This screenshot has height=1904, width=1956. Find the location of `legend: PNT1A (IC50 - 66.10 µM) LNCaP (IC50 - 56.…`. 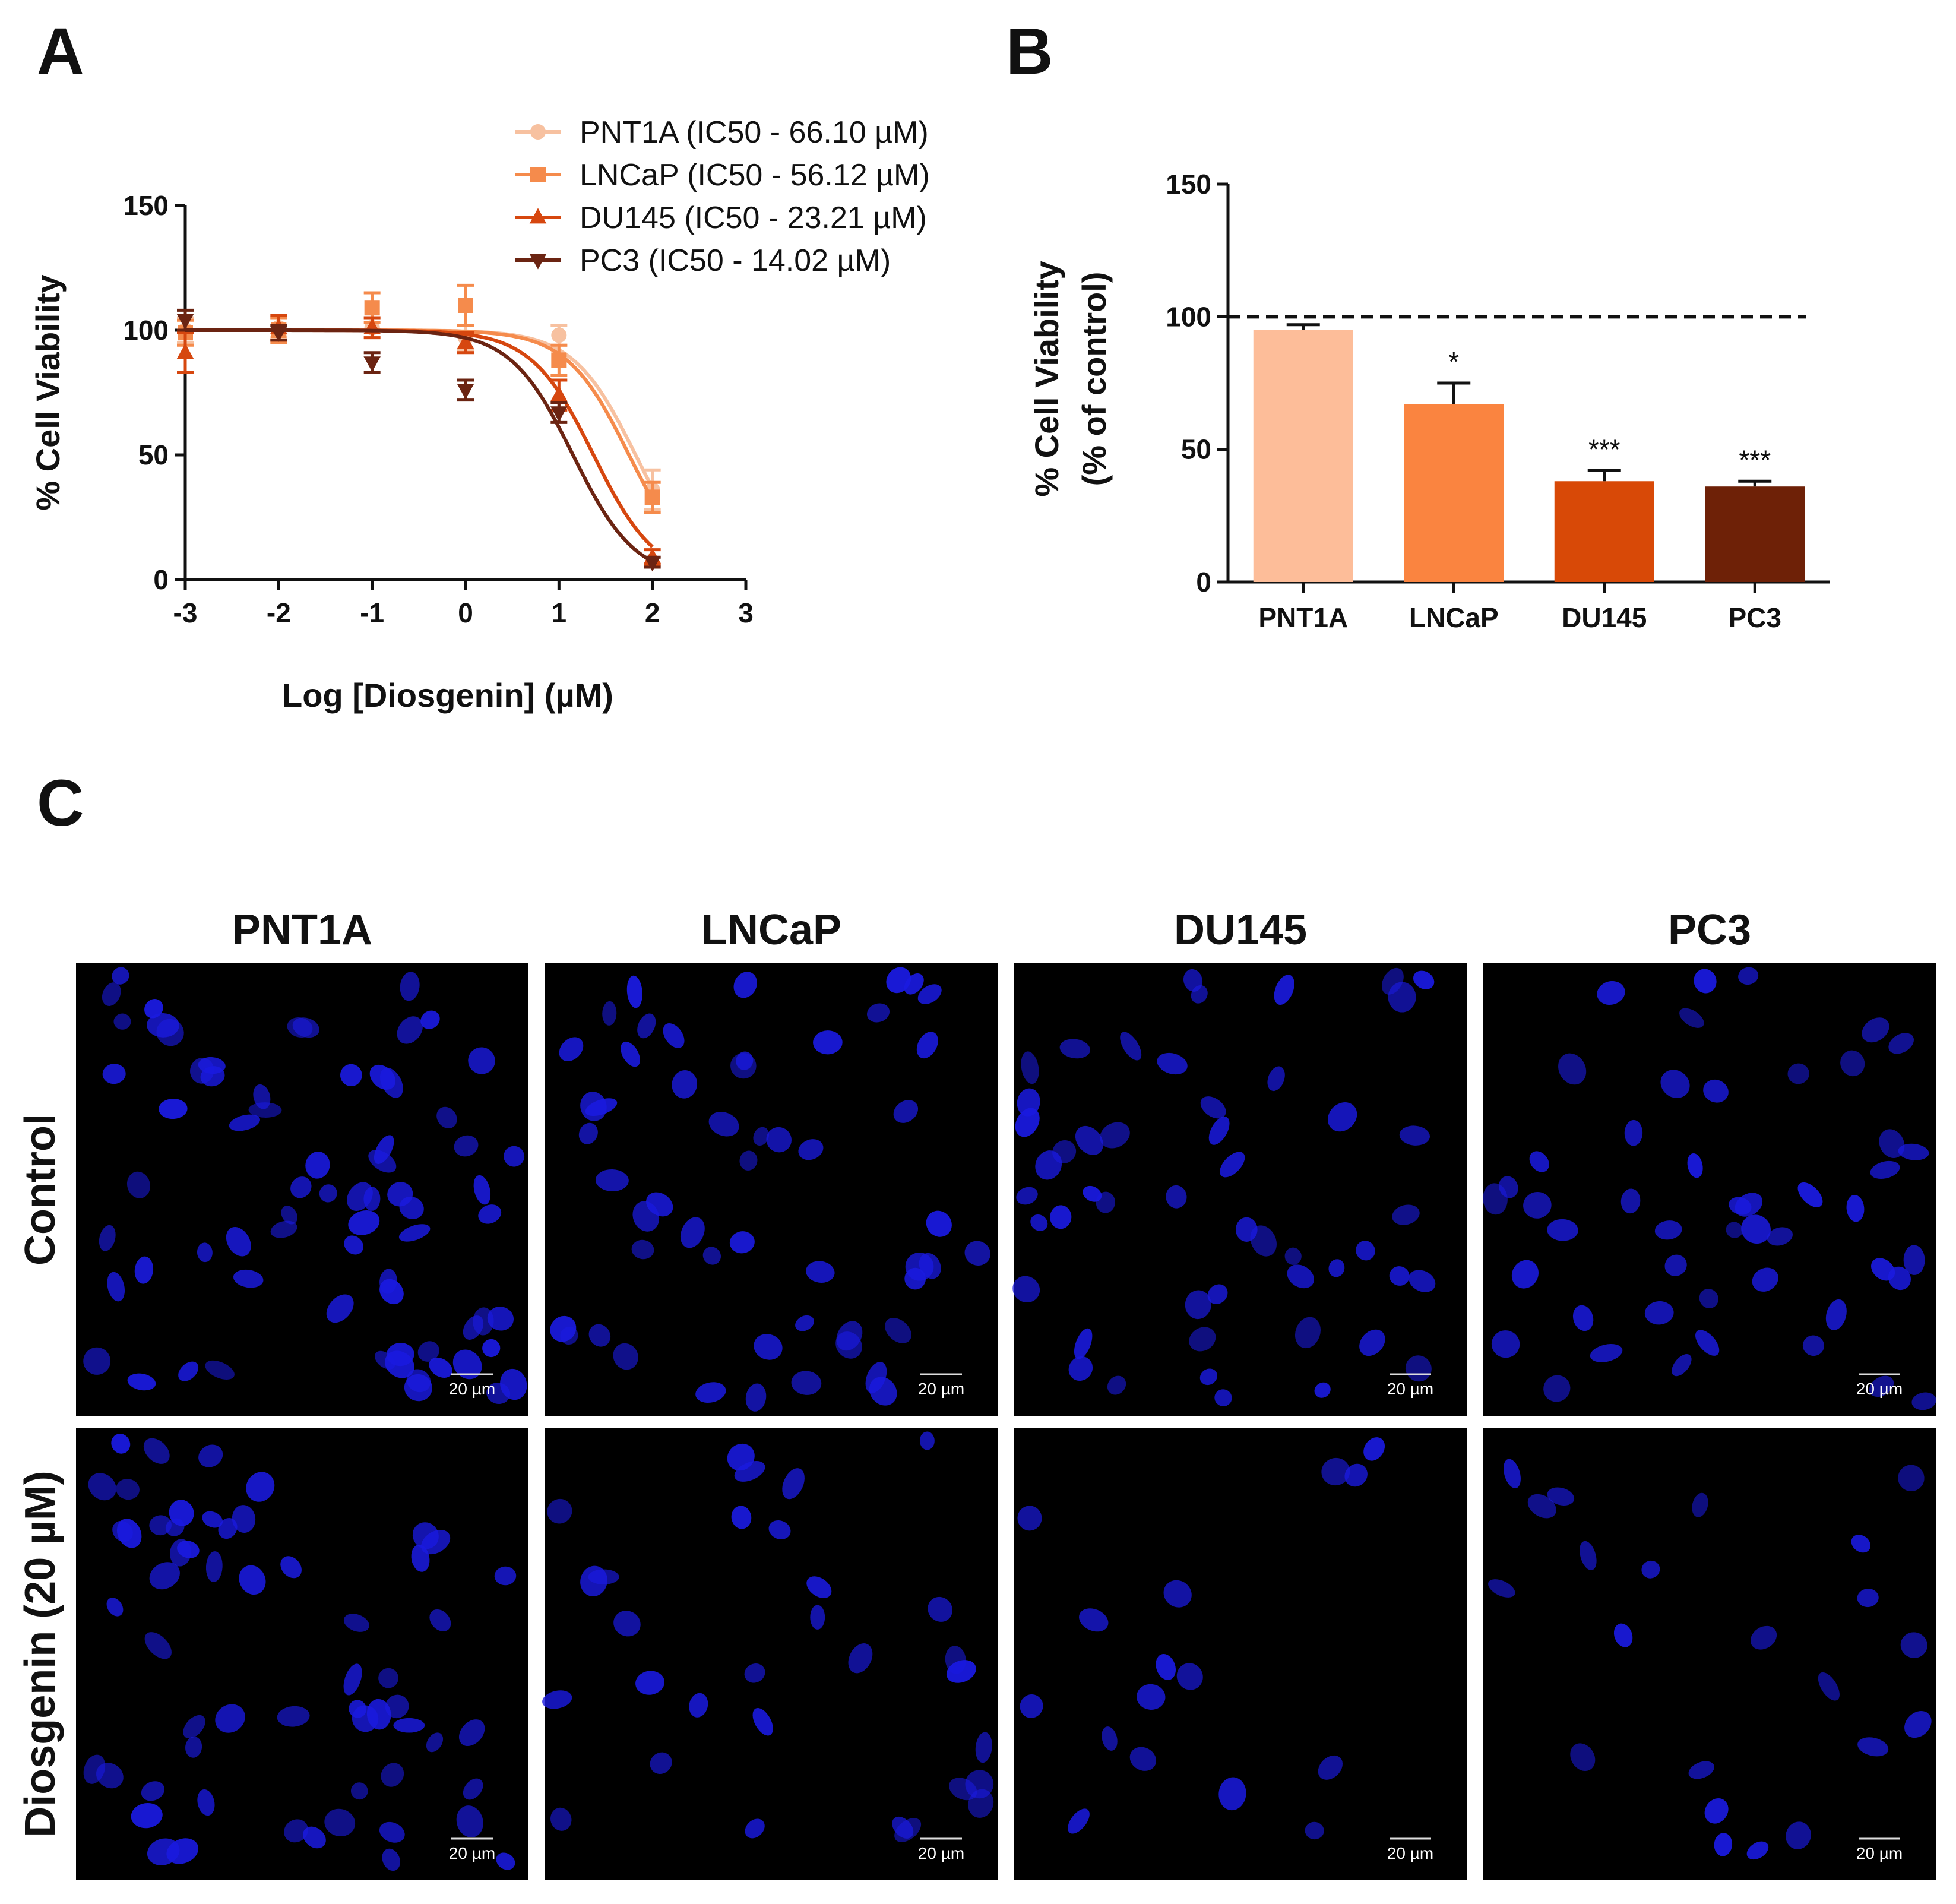

legend: PNT1A (IC50 - 66.10 µM) LNCaP (IC50 - 56.… is located at coordinates (722, 197).